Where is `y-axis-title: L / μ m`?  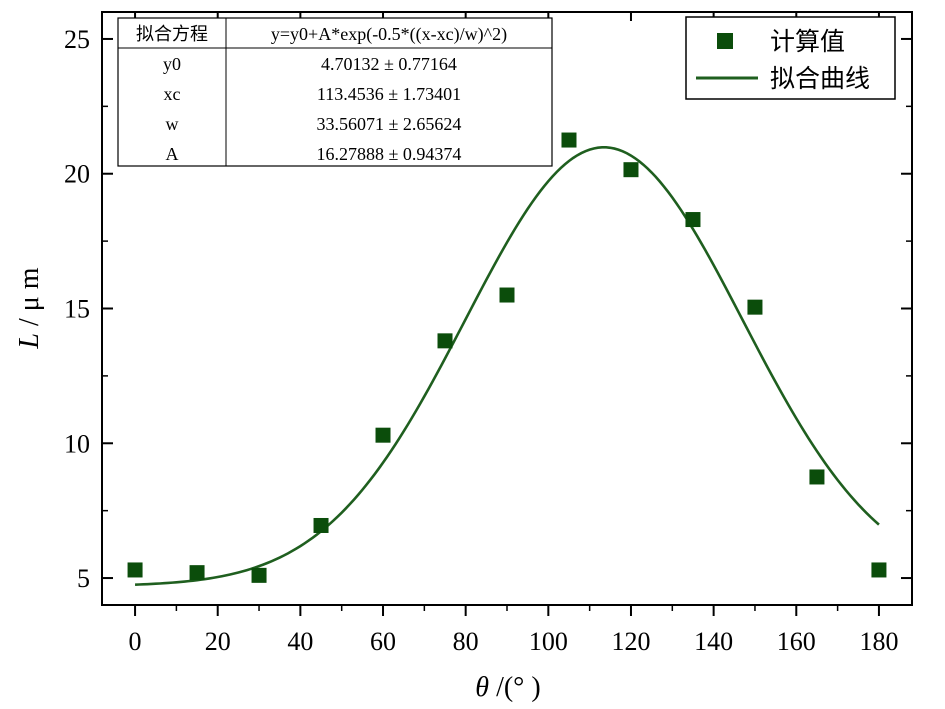
y-axis-title: L / μ m is located at coordinates (29, 308).